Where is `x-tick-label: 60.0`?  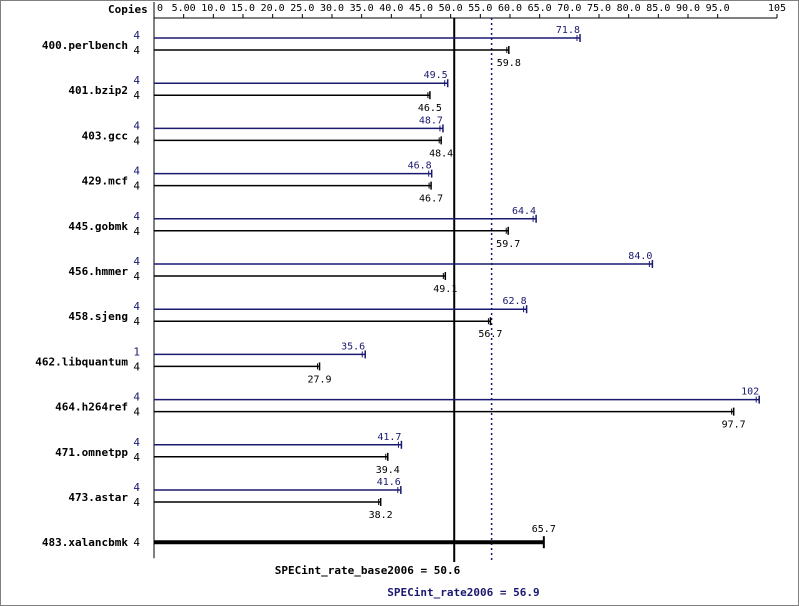 x-tick-label: 60.0 is located at coordinates (510, 8).